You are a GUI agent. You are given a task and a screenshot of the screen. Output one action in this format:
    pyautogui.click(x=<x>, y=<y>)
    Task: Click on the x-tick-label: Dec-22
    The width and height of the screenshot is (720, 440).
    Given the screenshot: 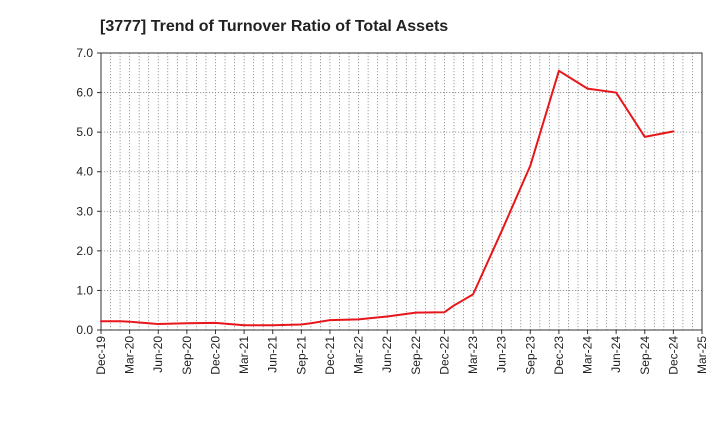 What is the action you would take?
    pyautogui.click(x=444, y=355)
    